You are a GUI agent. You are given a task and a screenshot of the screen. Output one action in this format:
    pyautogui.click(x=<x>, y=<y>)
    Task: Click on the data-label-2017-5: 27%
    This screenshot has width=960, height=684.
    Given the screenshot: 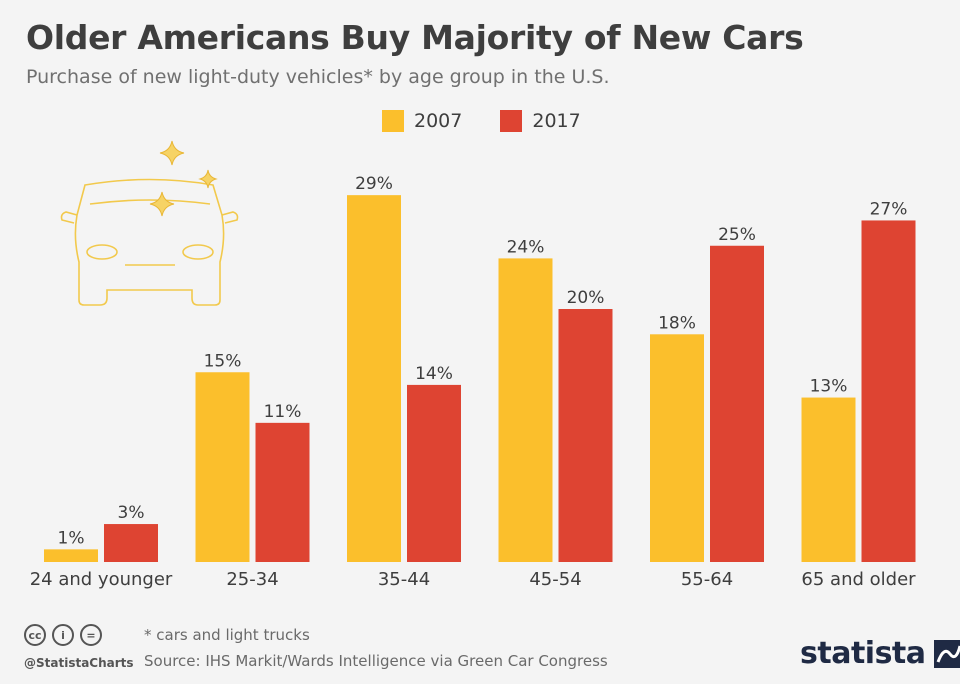 What is the action you would take?
    pyautogui.click(x=889, y=209)
    